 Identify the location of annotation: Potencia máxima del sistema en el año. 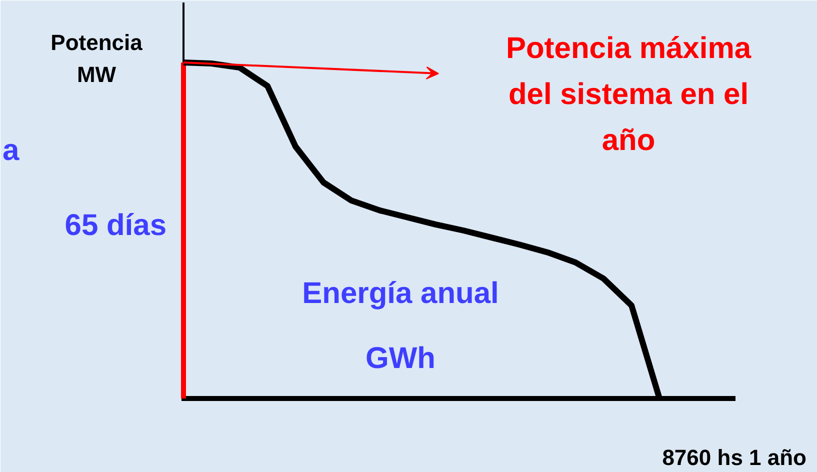
(629, 94).